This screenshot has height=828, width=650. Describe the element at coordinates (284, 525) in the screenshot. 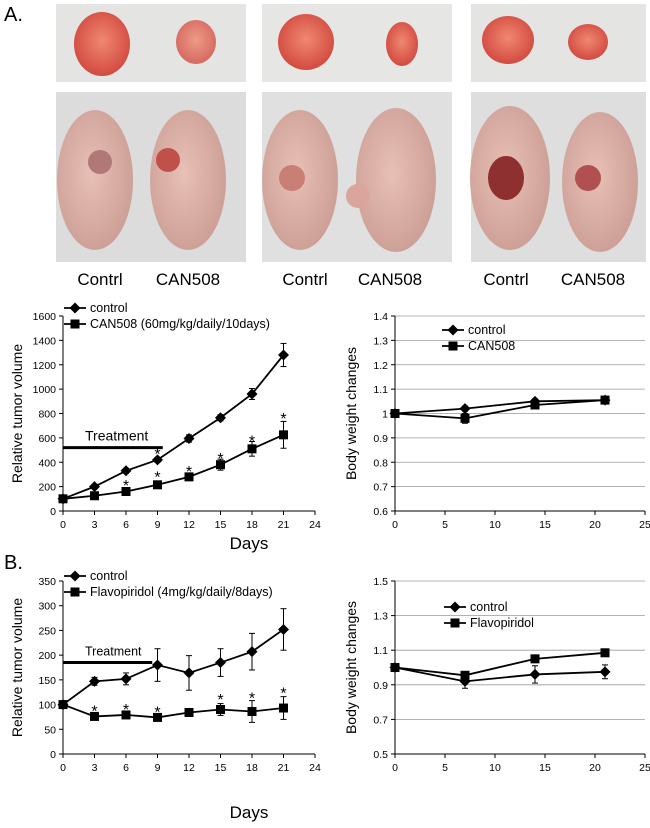

I see `x-tick-label: 21` at that location.